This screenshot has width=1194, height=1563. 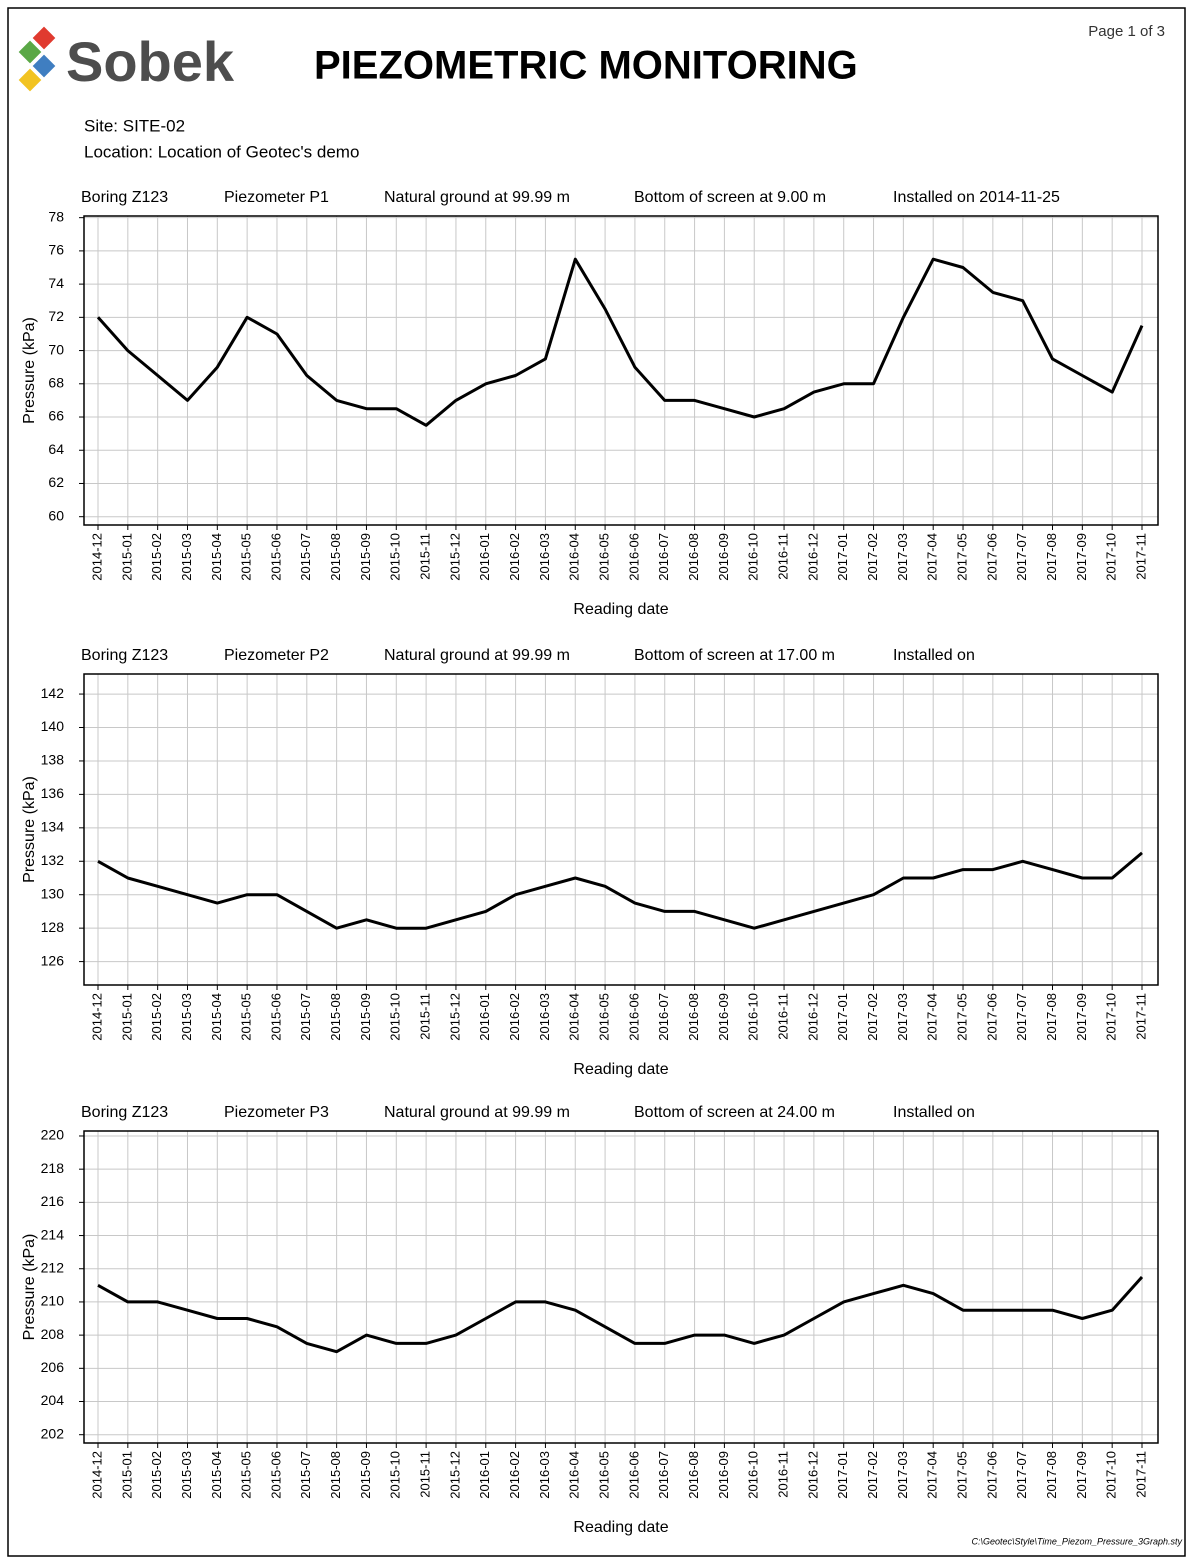 What do you see at coordinates (1140, 556) in the screenshot?
I see `x-tick-label: 2017-11` at bounding box center [1140, 556].